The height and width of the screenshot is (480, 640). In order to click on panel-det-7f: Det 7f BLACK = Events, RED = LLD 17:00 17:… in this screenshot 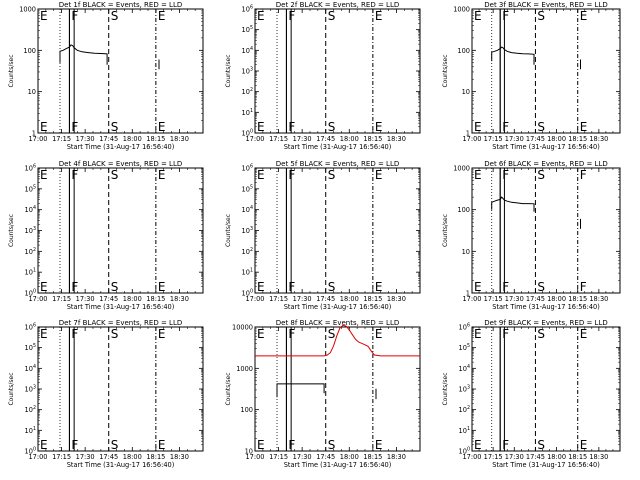, I will do `click(106, 394)`.